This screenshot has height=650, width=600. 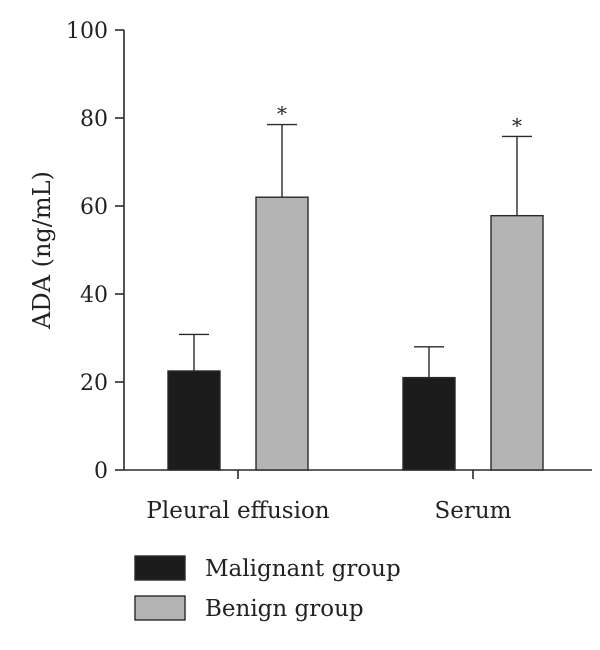 What do you see at coordinates (87, 31) in the screenshot?
I see `y-tick-label: 100` at bounding box center [87, 31].